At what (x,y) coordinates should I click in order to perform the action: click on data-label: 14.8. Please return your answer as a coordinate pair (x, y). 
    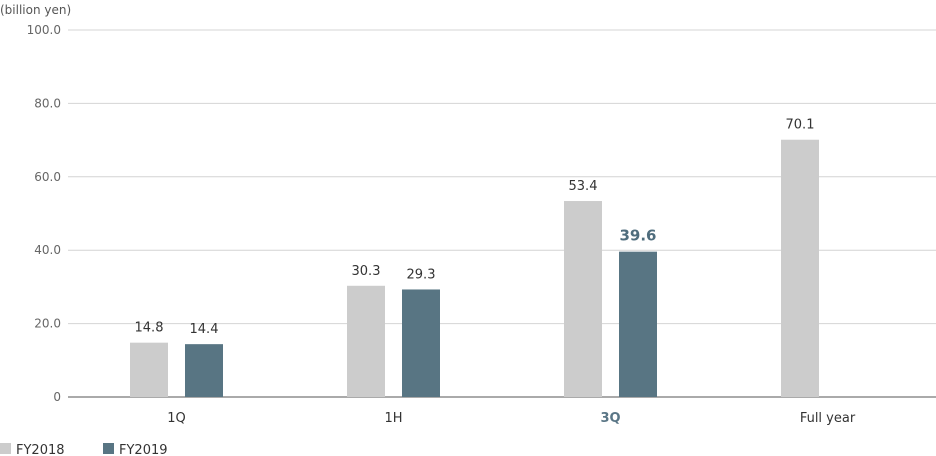
    Looking at the image, I should click on (149, 328).